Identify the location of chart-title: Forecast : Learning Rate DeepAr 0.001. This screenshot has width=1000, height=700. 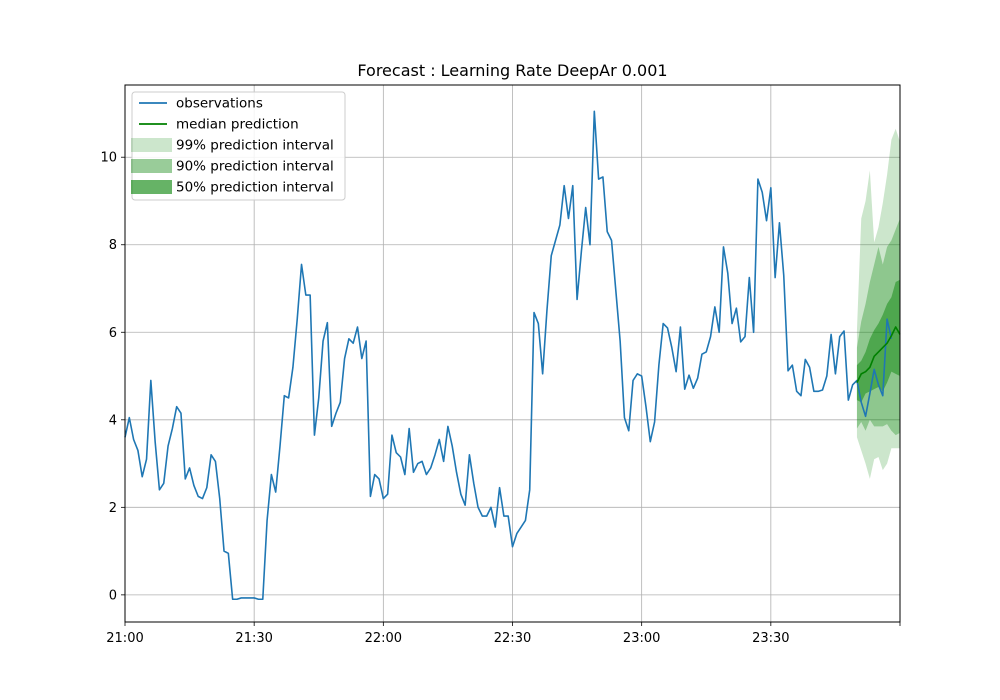
(512, 70).